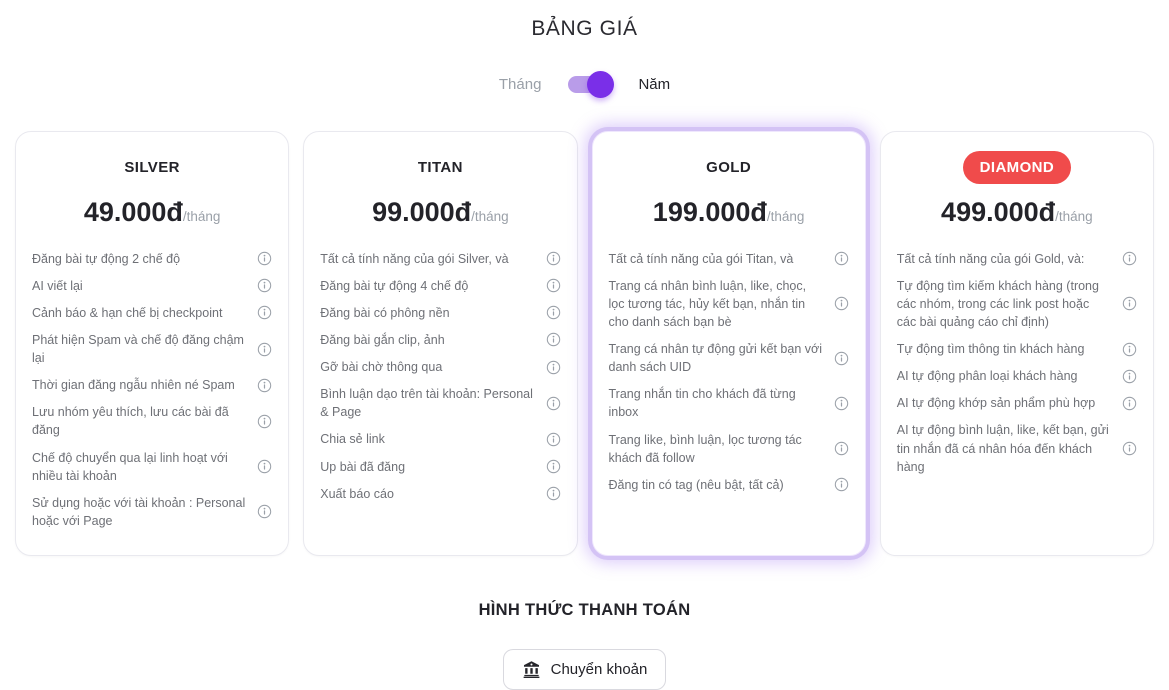 The width and height of the screenshot is (1169, 690). Describe the element at coordinates (127, 312) in the screenshot. I see `feature-text: Cảnh báo & hạn chế bị checkpoint` at that location.